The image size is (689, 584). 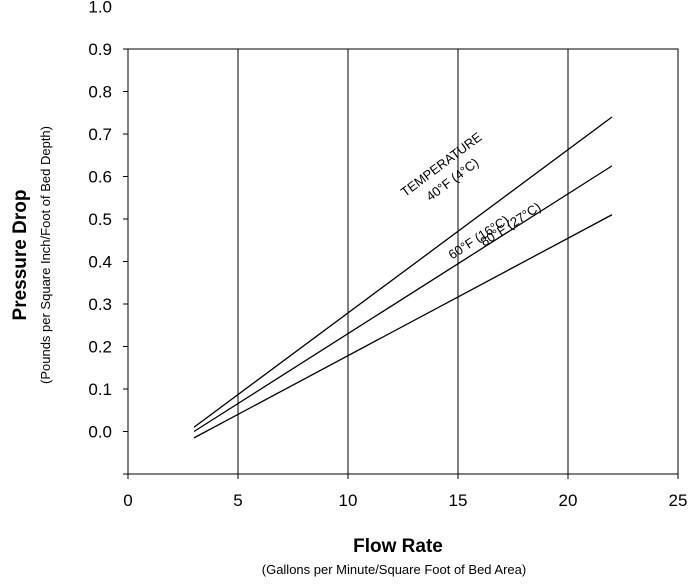 I want to click on y-tick-label: 0.3, so click(x=100, y=304).